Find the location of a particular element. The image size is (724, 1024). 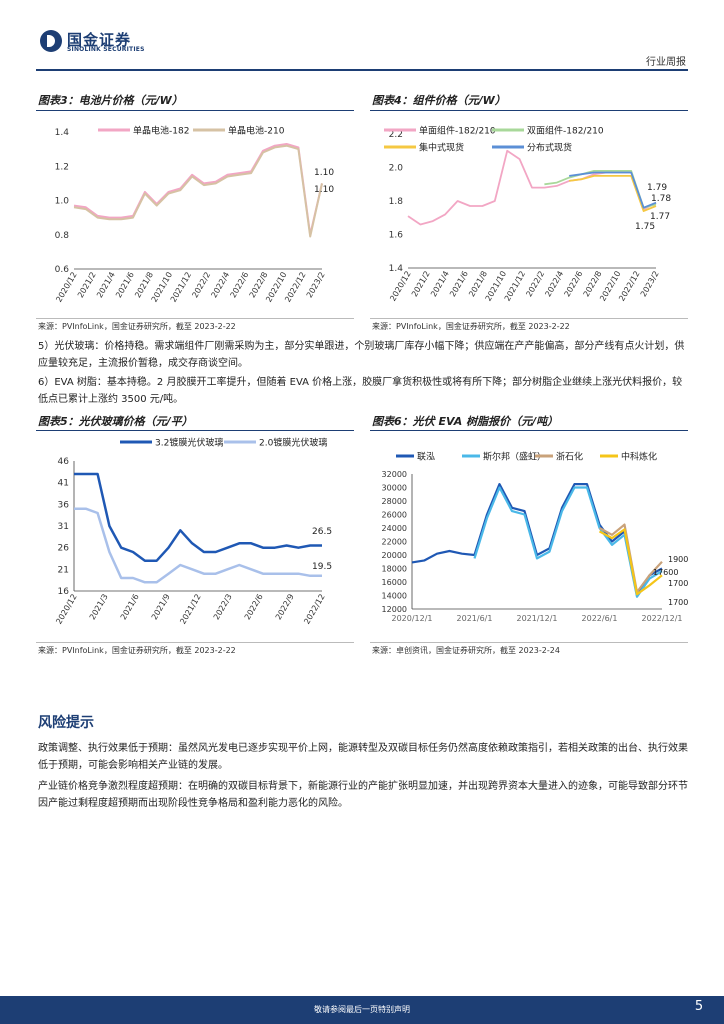

fig4-source: 来源：PVInfoLink，国金证券研究所，截至 2023-2-22 is located at coordinates (471, 326).